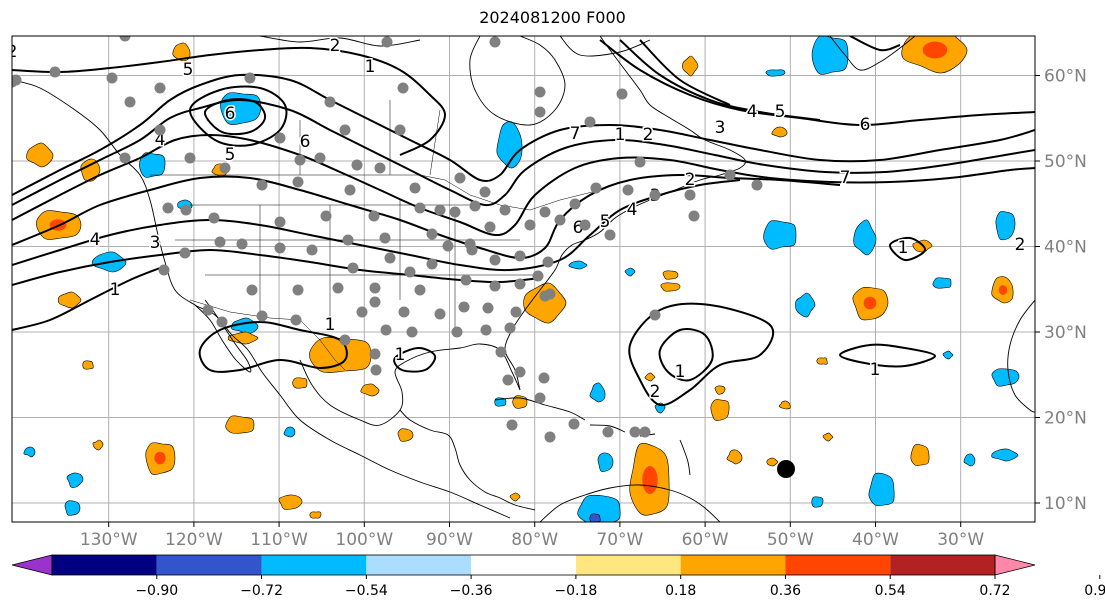  Describe the element at coordinates (890, 591) in the screenshot. I see `colorbar-label: 0.54` at that location.